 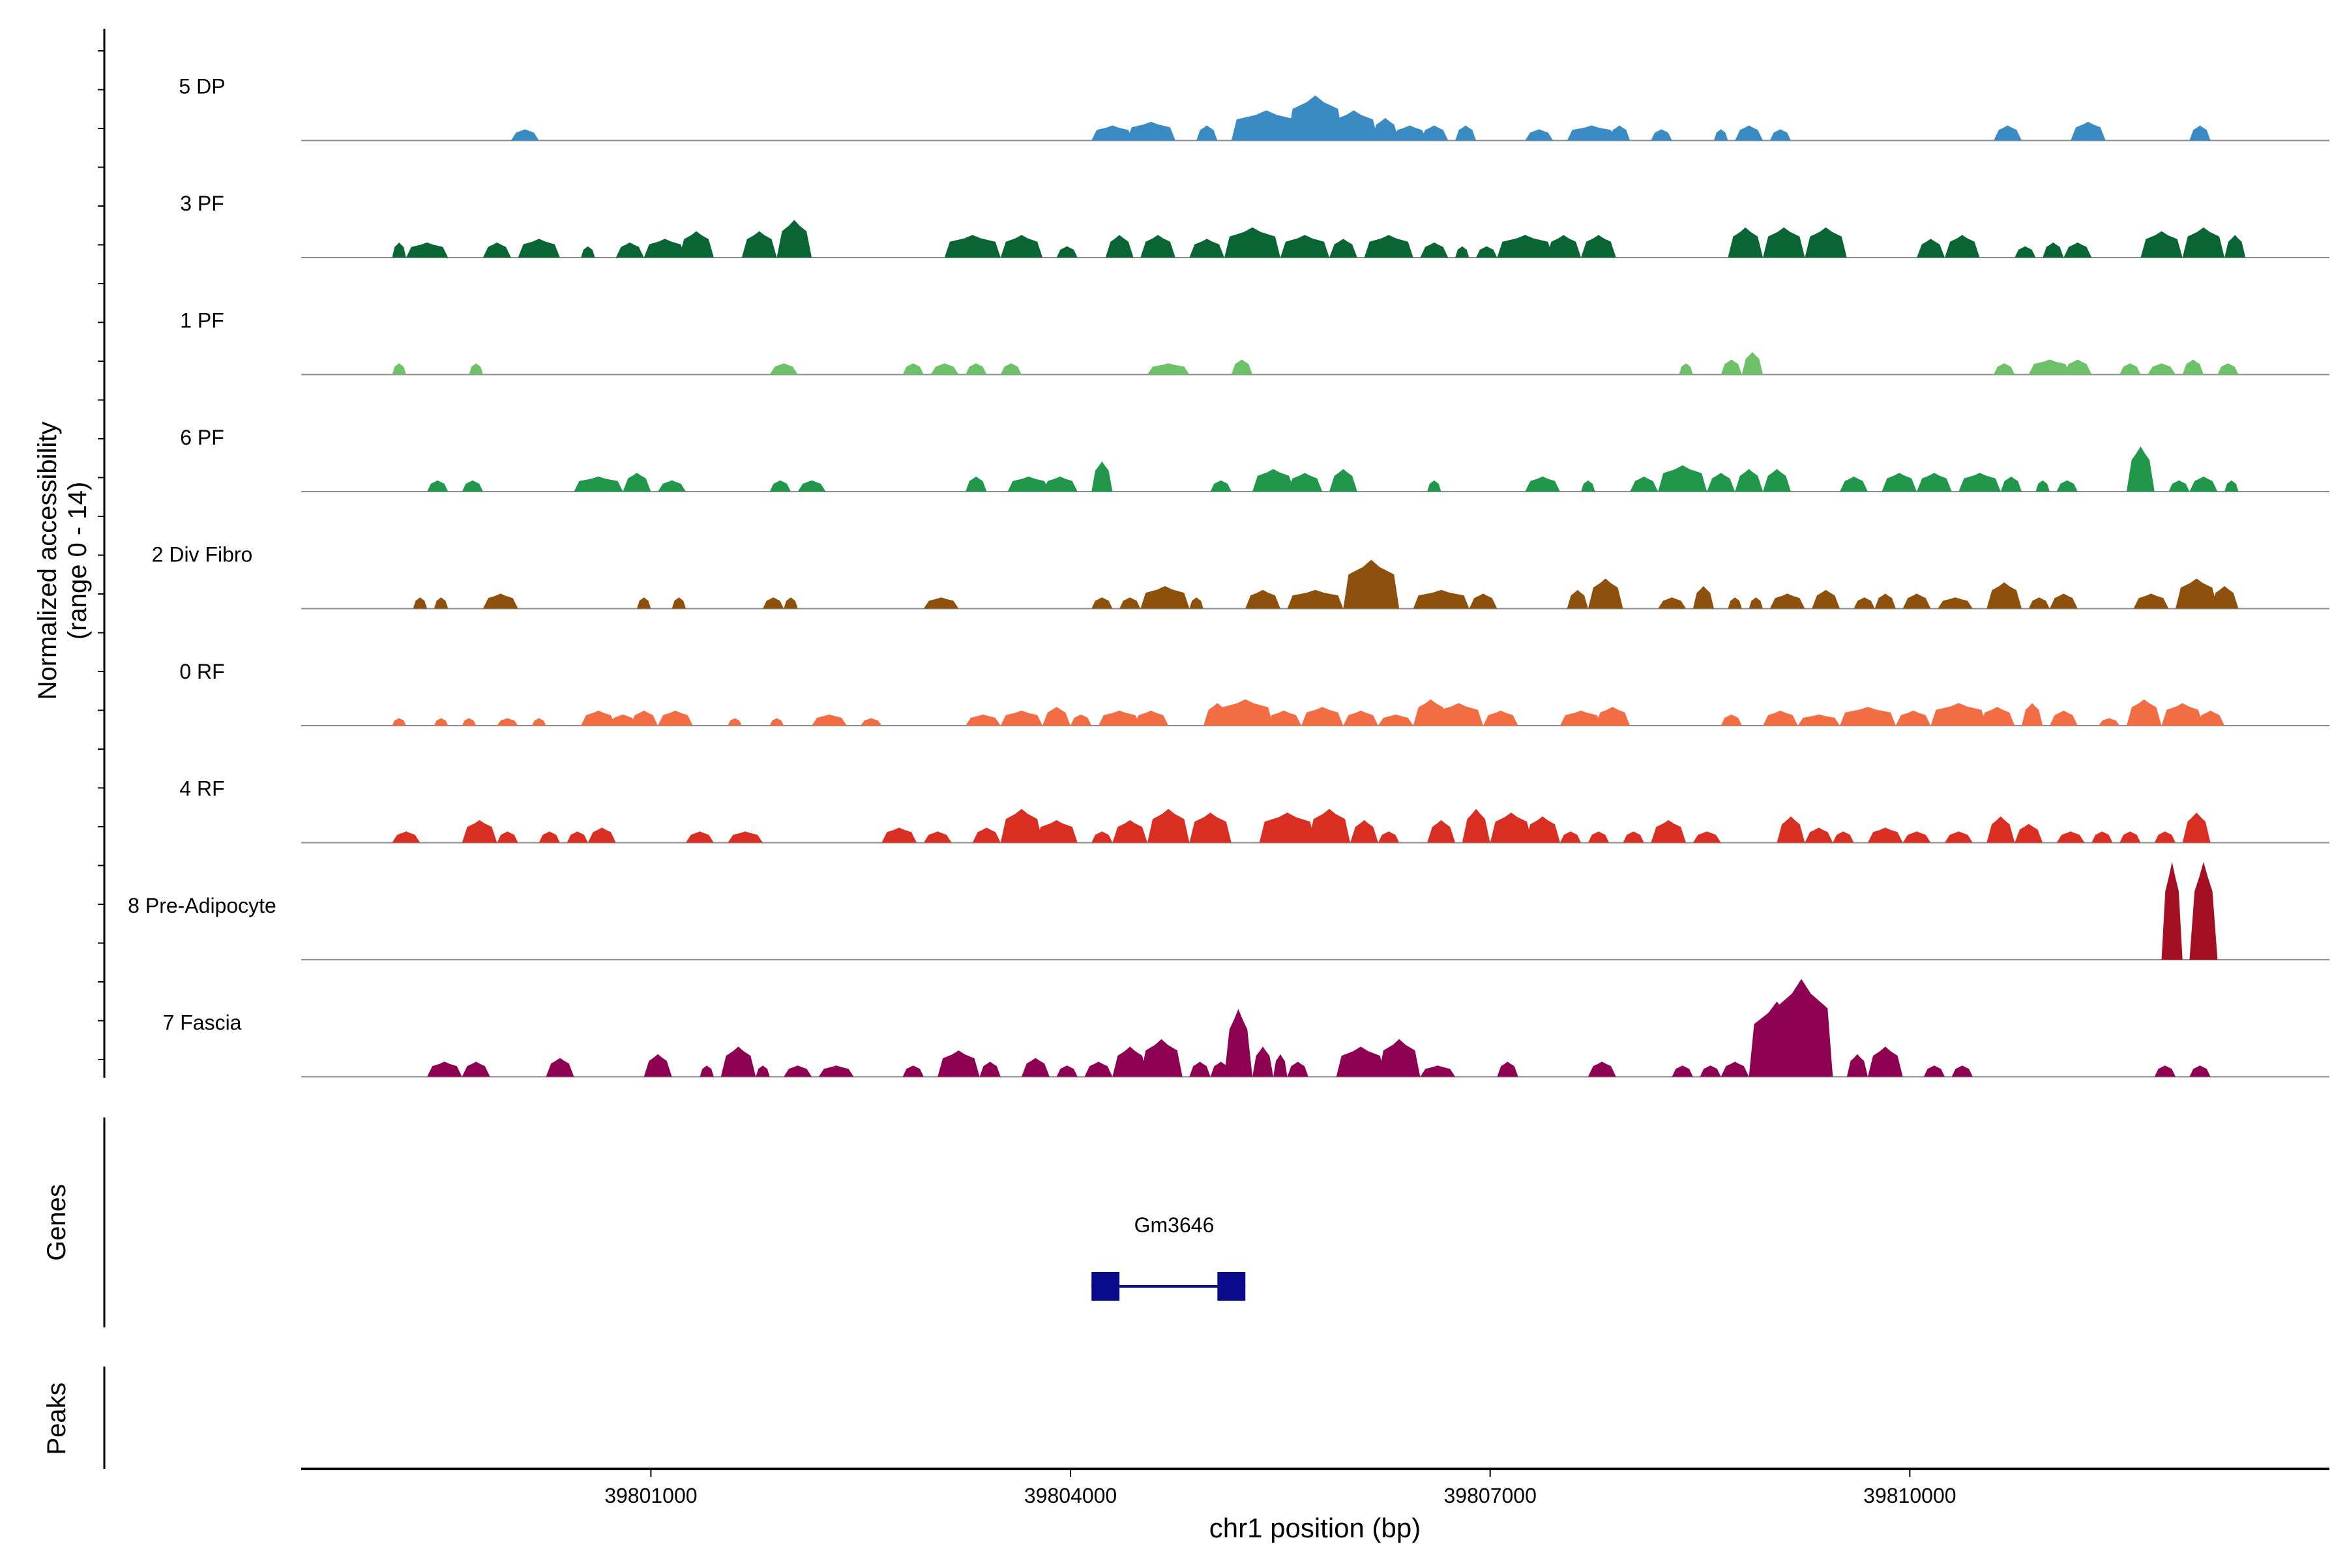 What do you see at coordinates (1254, 342) in the screenshot?
I see `track-1-pf: 1 PF` at bounding box center [1254, 342].